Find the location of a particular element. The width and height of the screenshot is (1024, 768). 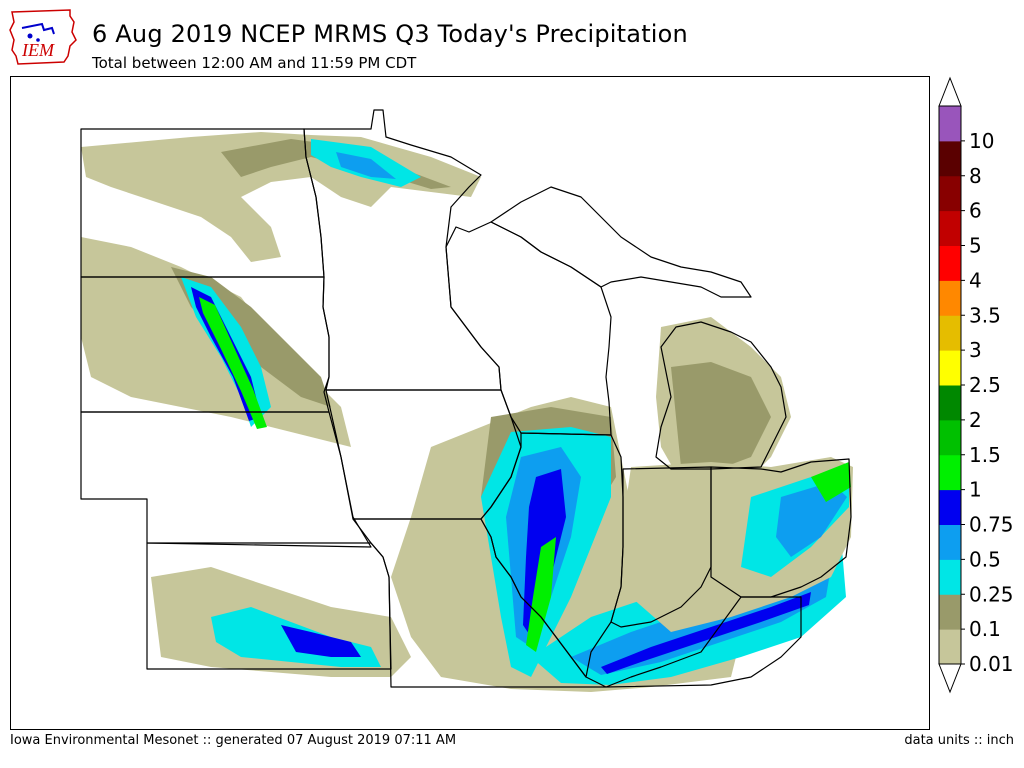

state-boundary-ky is located at coordinates (703, 642).